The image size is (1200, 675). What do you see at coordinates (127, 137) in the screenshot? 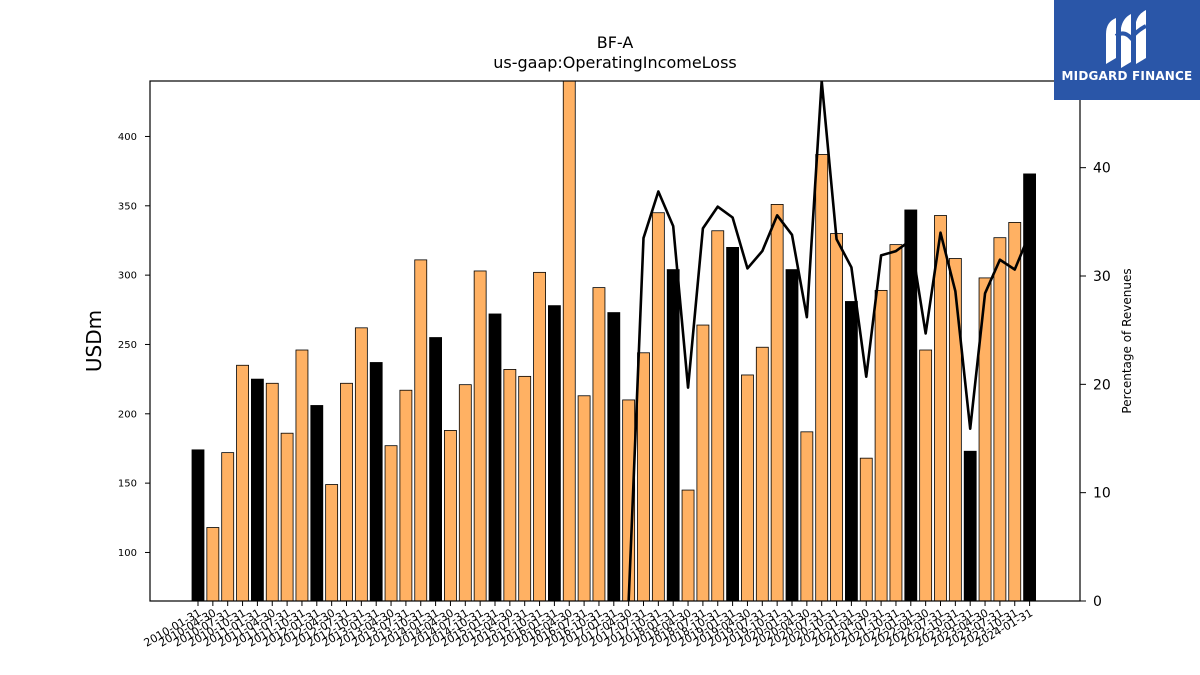
I see `y-tick-label: 400` at bounding box center [127, 137].